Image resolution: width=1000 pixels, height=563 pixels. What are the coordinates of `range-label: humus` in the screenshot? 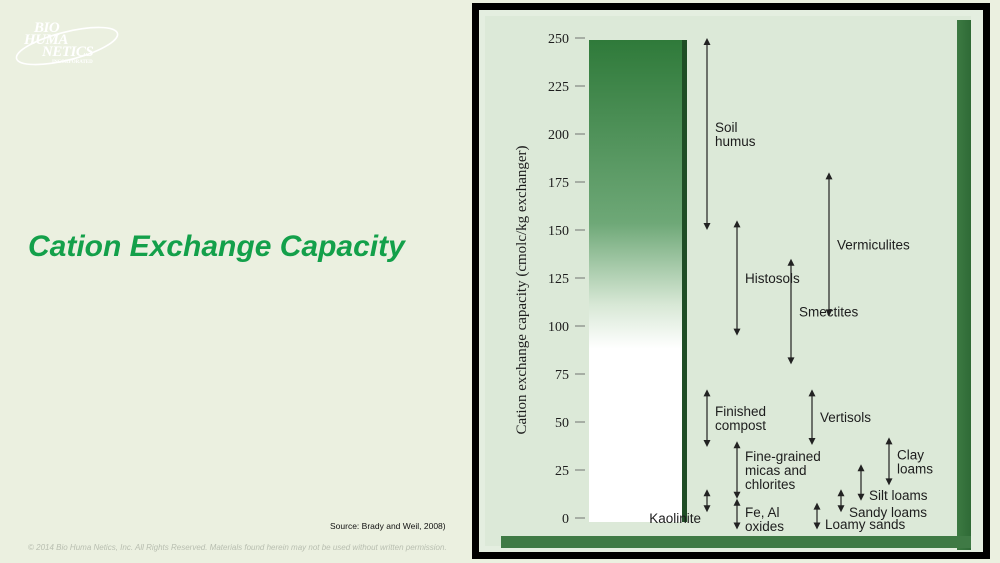 It's located at (735, 141).